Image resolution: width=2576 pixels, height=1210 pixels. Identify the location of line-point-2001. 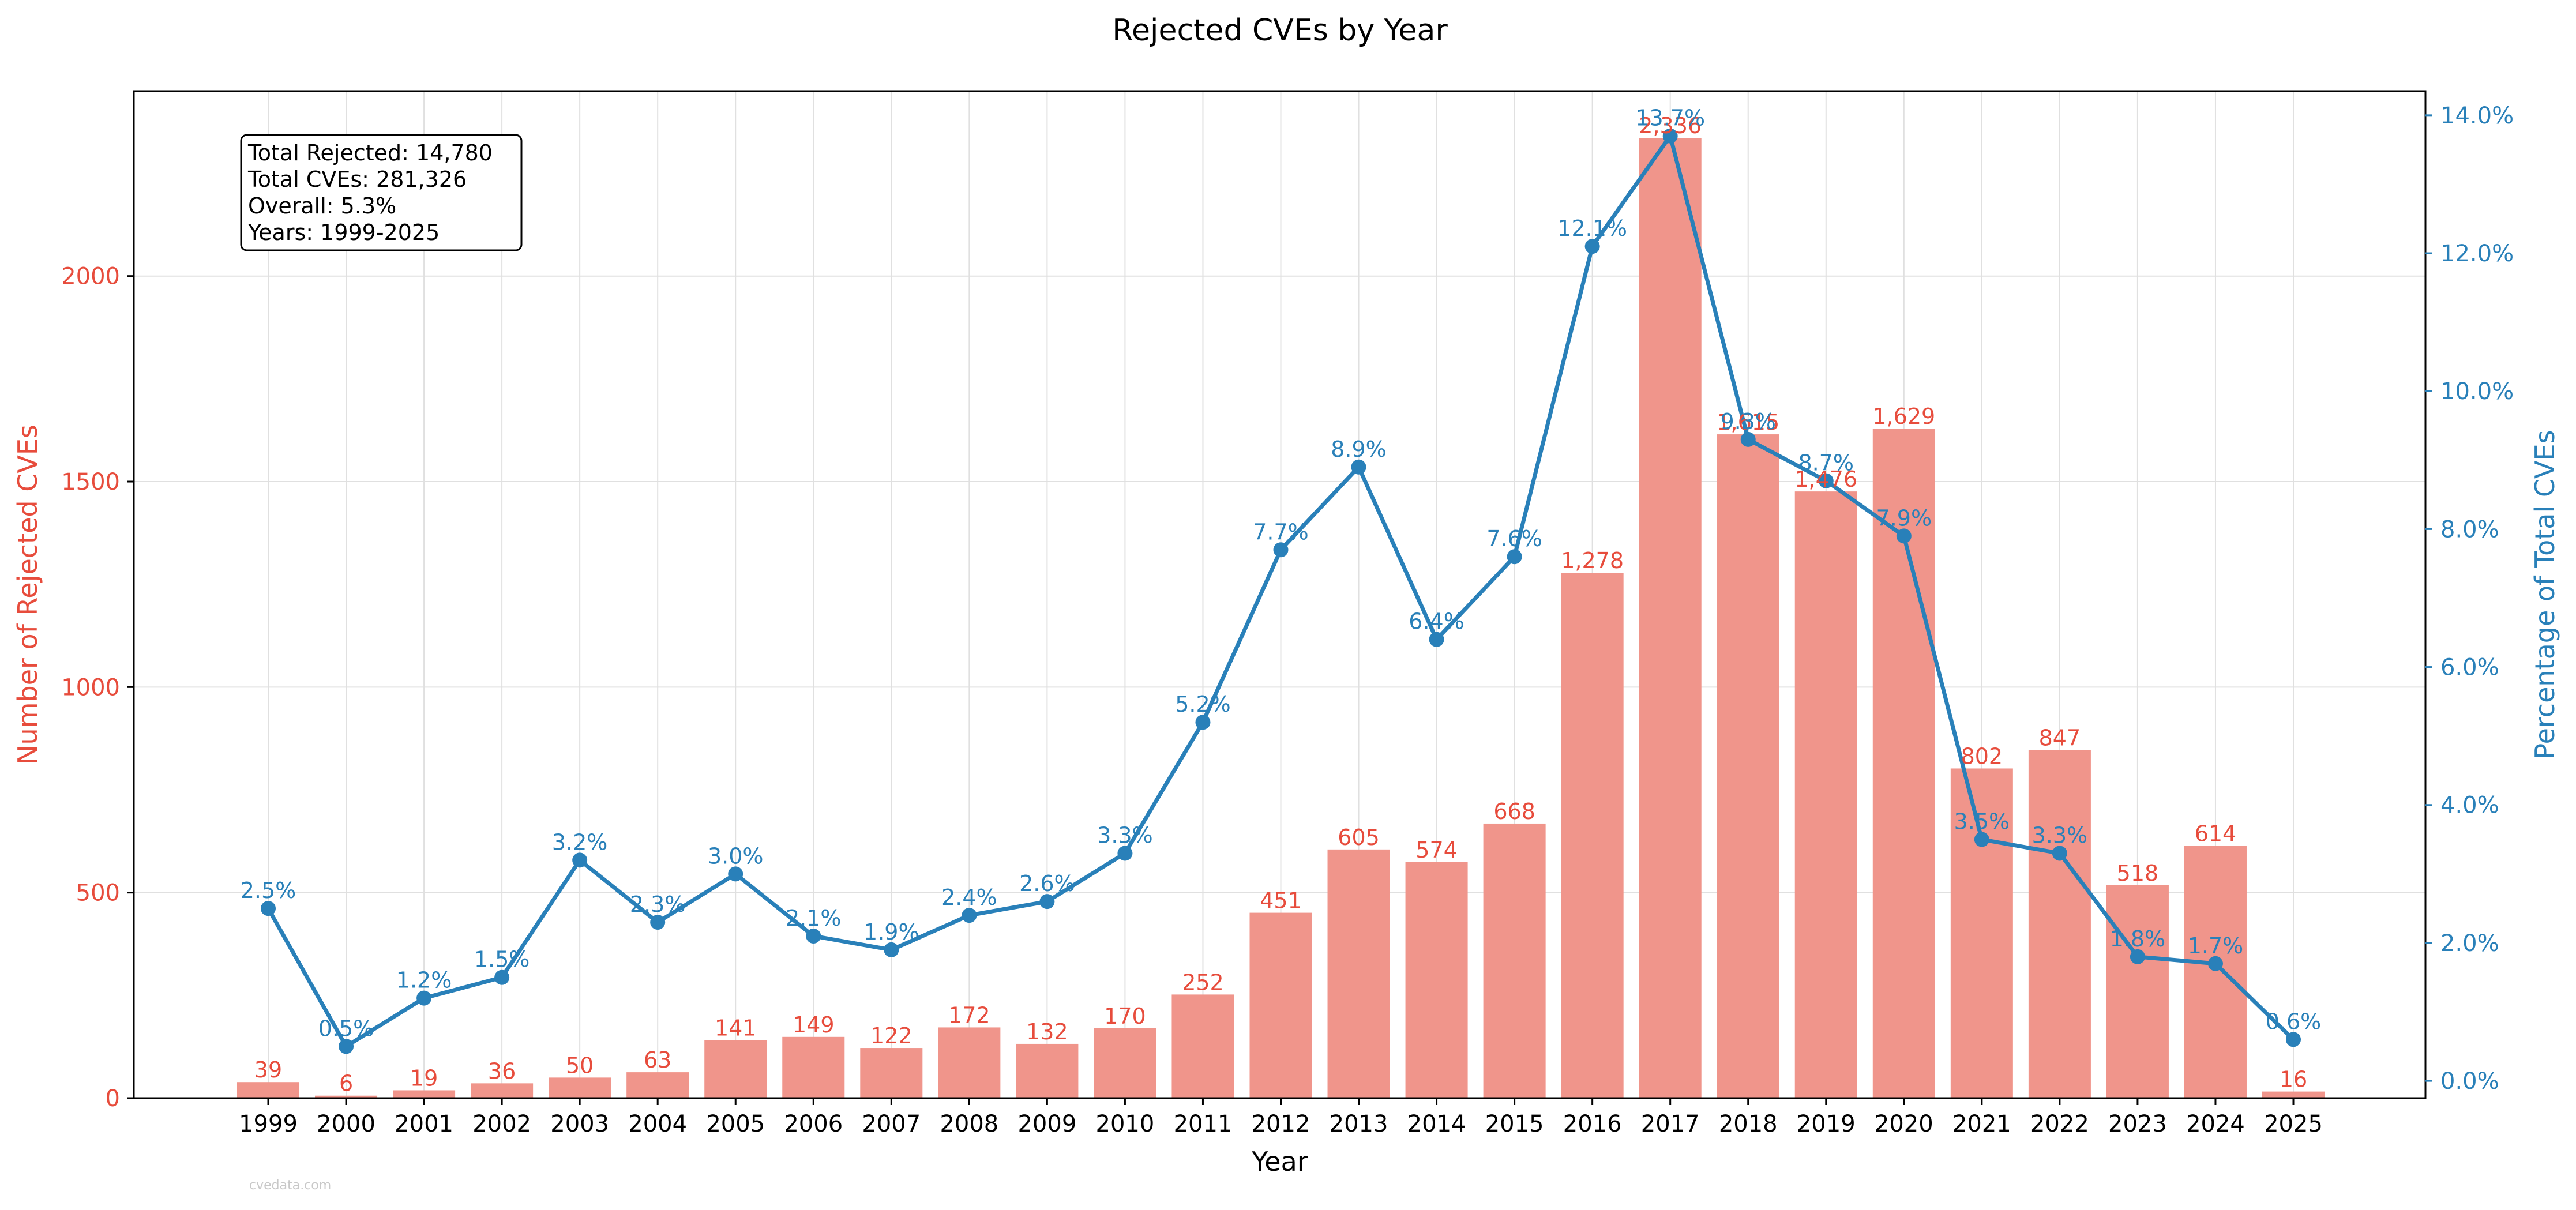
(424, 998).